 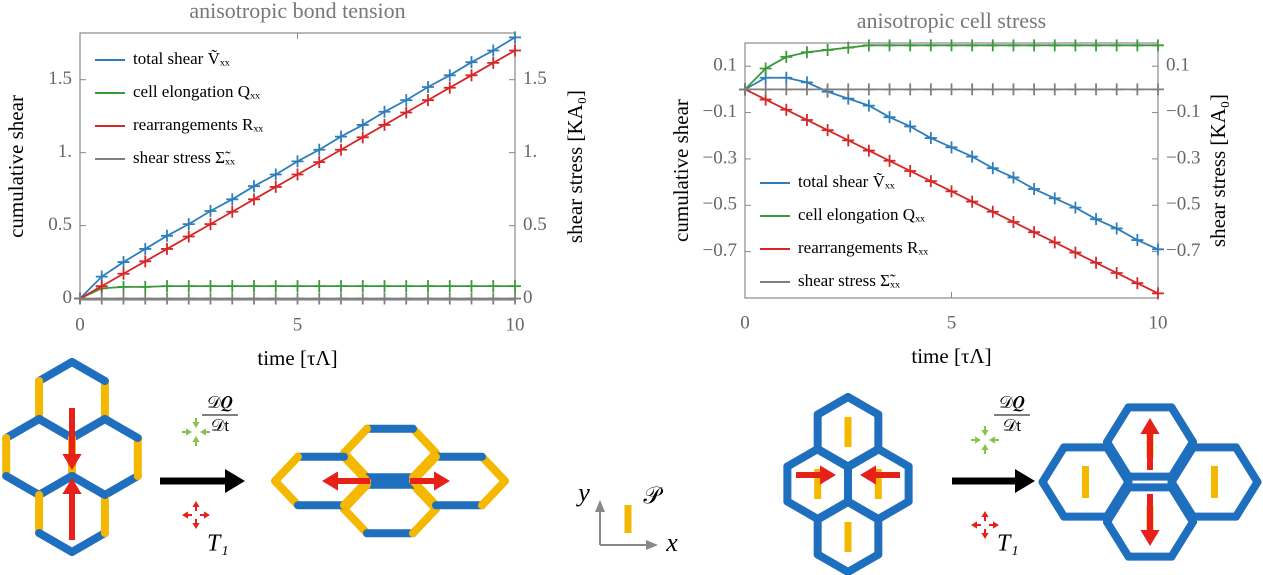 What do you see at coordinates (60, 78) in the screenshot?
I see `y-tick-label: 1.5` at bounding box center [60, 78].